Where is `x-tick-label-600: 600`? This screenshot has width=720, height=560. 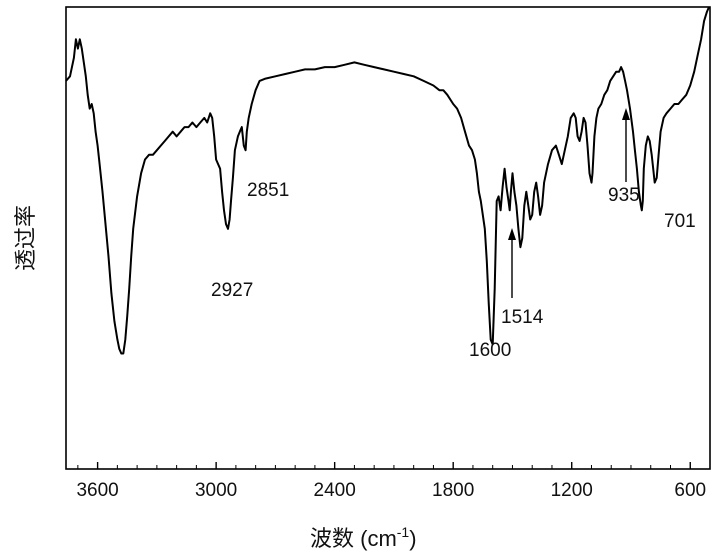 x-tick-label-600: 600 is located at coordinates (690, 490).